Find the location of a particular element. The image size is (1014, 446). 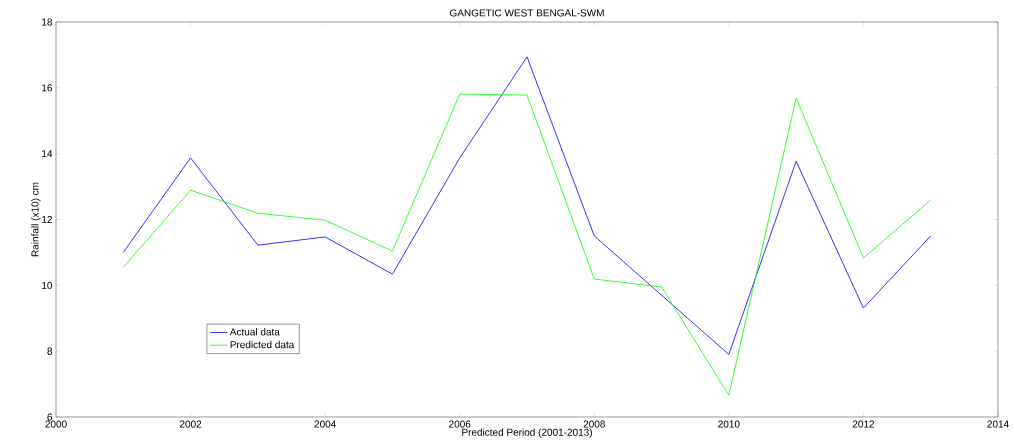

x-tick-label: 2004 is located at coordinates (325, 424).